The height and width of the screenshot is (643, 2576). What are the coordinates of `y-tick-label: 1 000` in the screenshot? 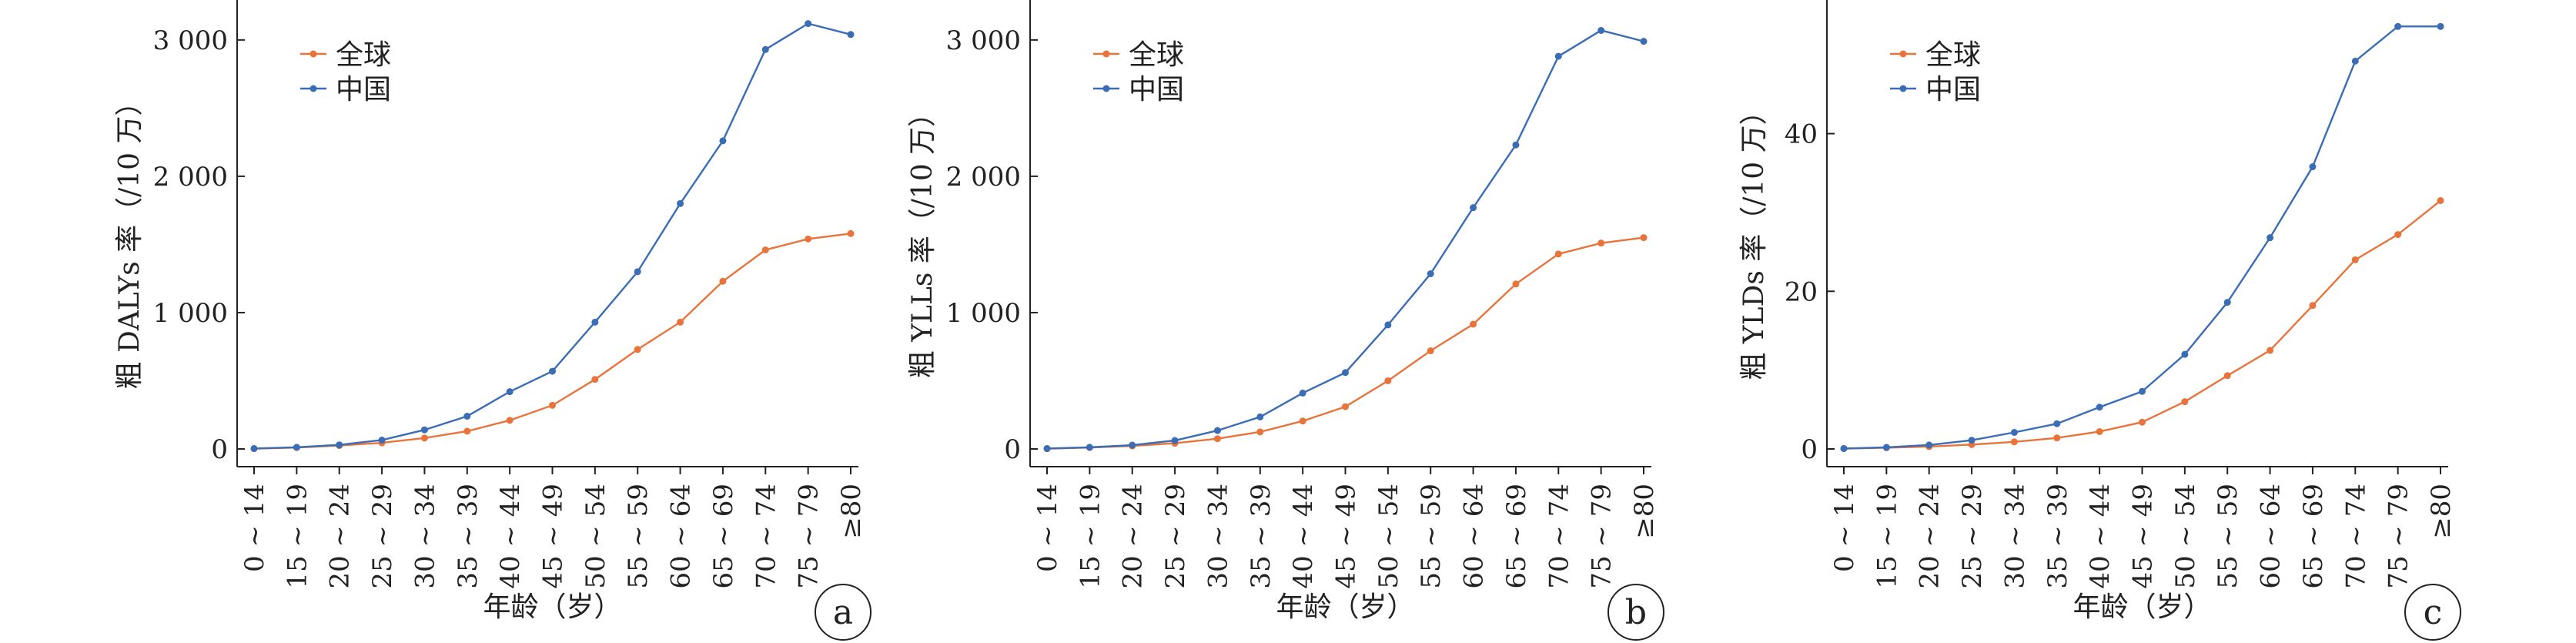 It's located at (191, 313).